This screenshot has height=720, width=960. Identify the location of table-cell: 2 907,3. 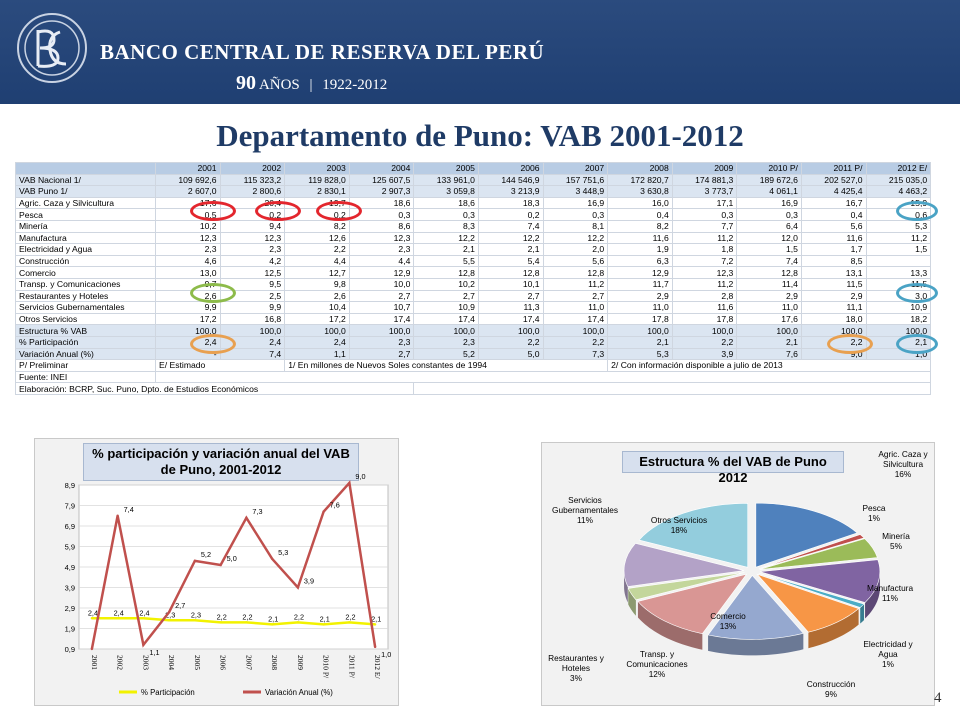
(381, 191).